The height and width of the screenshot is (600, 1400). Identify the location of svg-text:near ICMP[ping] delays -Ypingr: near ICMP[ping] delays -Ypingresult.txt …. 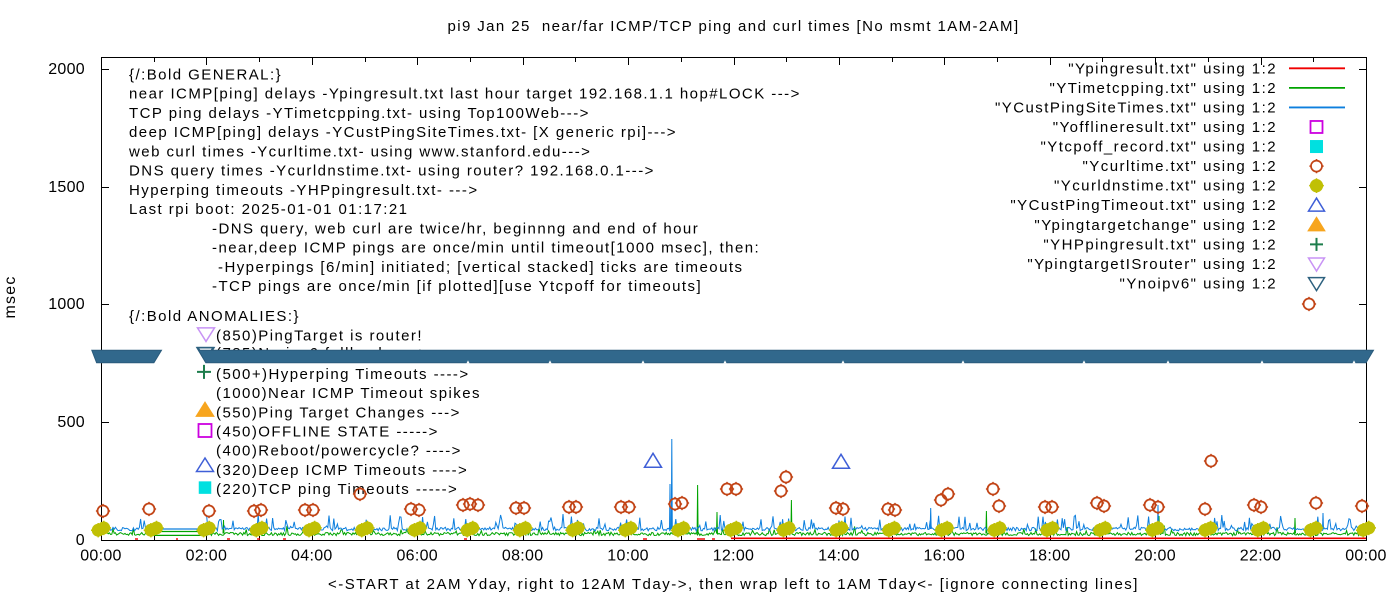
(465, 94).